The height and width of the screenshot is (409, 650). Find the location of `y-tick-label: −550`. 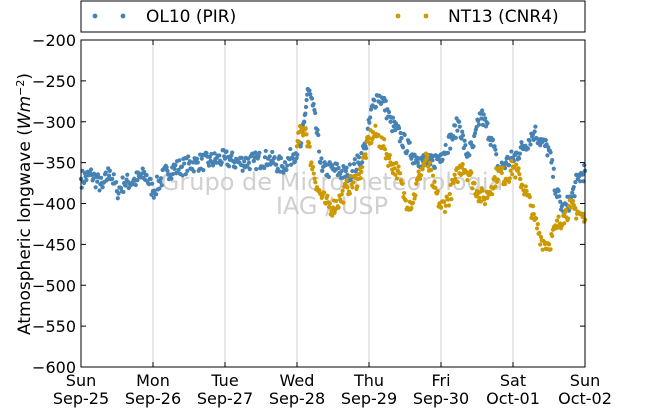

y-tick-label: −550 is located at coordinates (54, 326).